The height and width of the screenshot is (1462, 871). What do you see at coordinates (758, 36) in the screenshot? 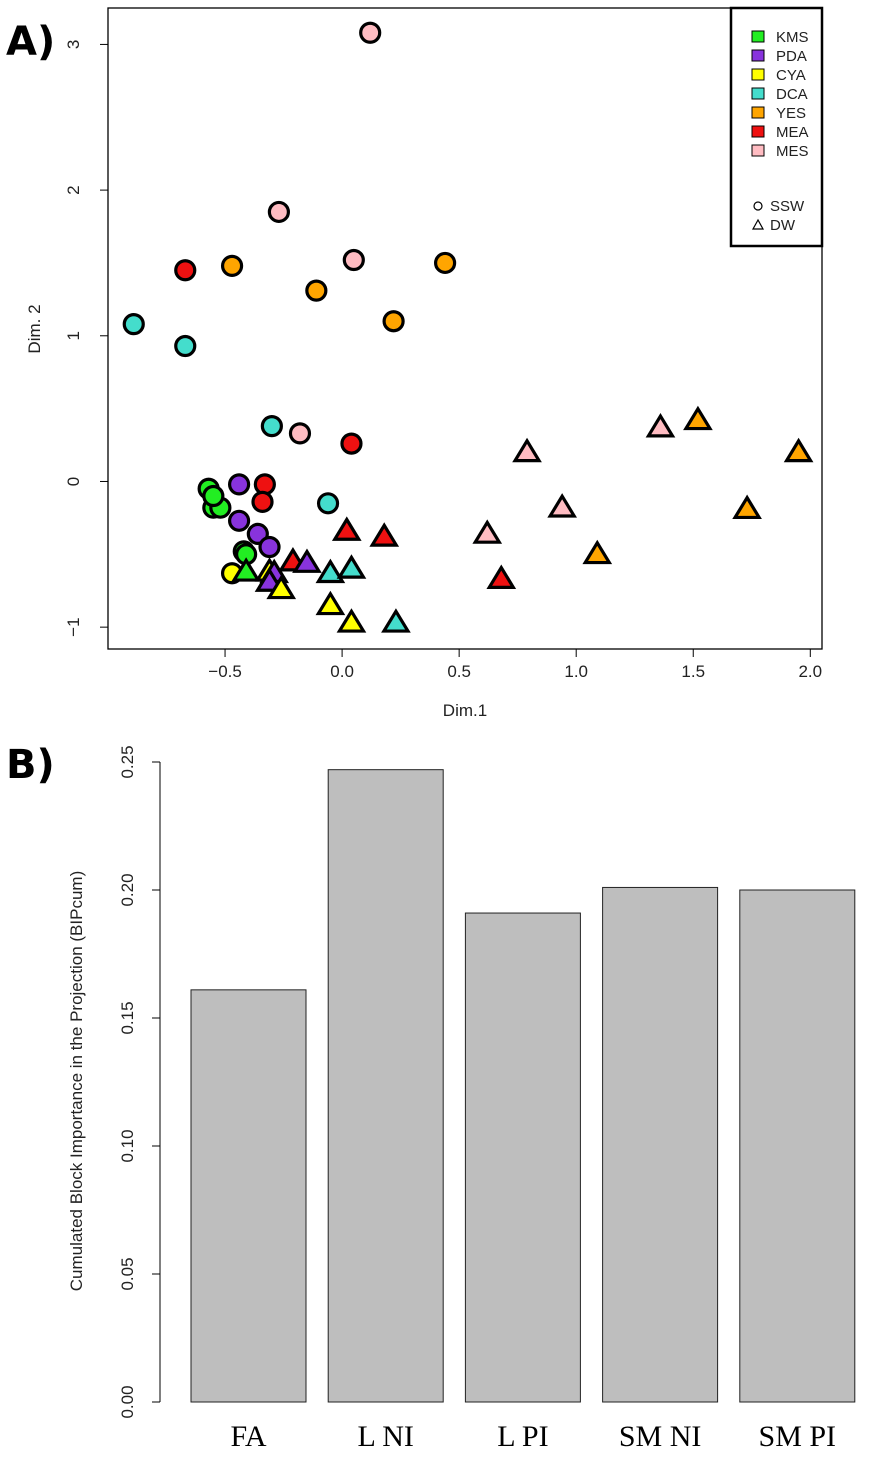
I see `legend-swatch-kms` at bounding box center [758, 36].